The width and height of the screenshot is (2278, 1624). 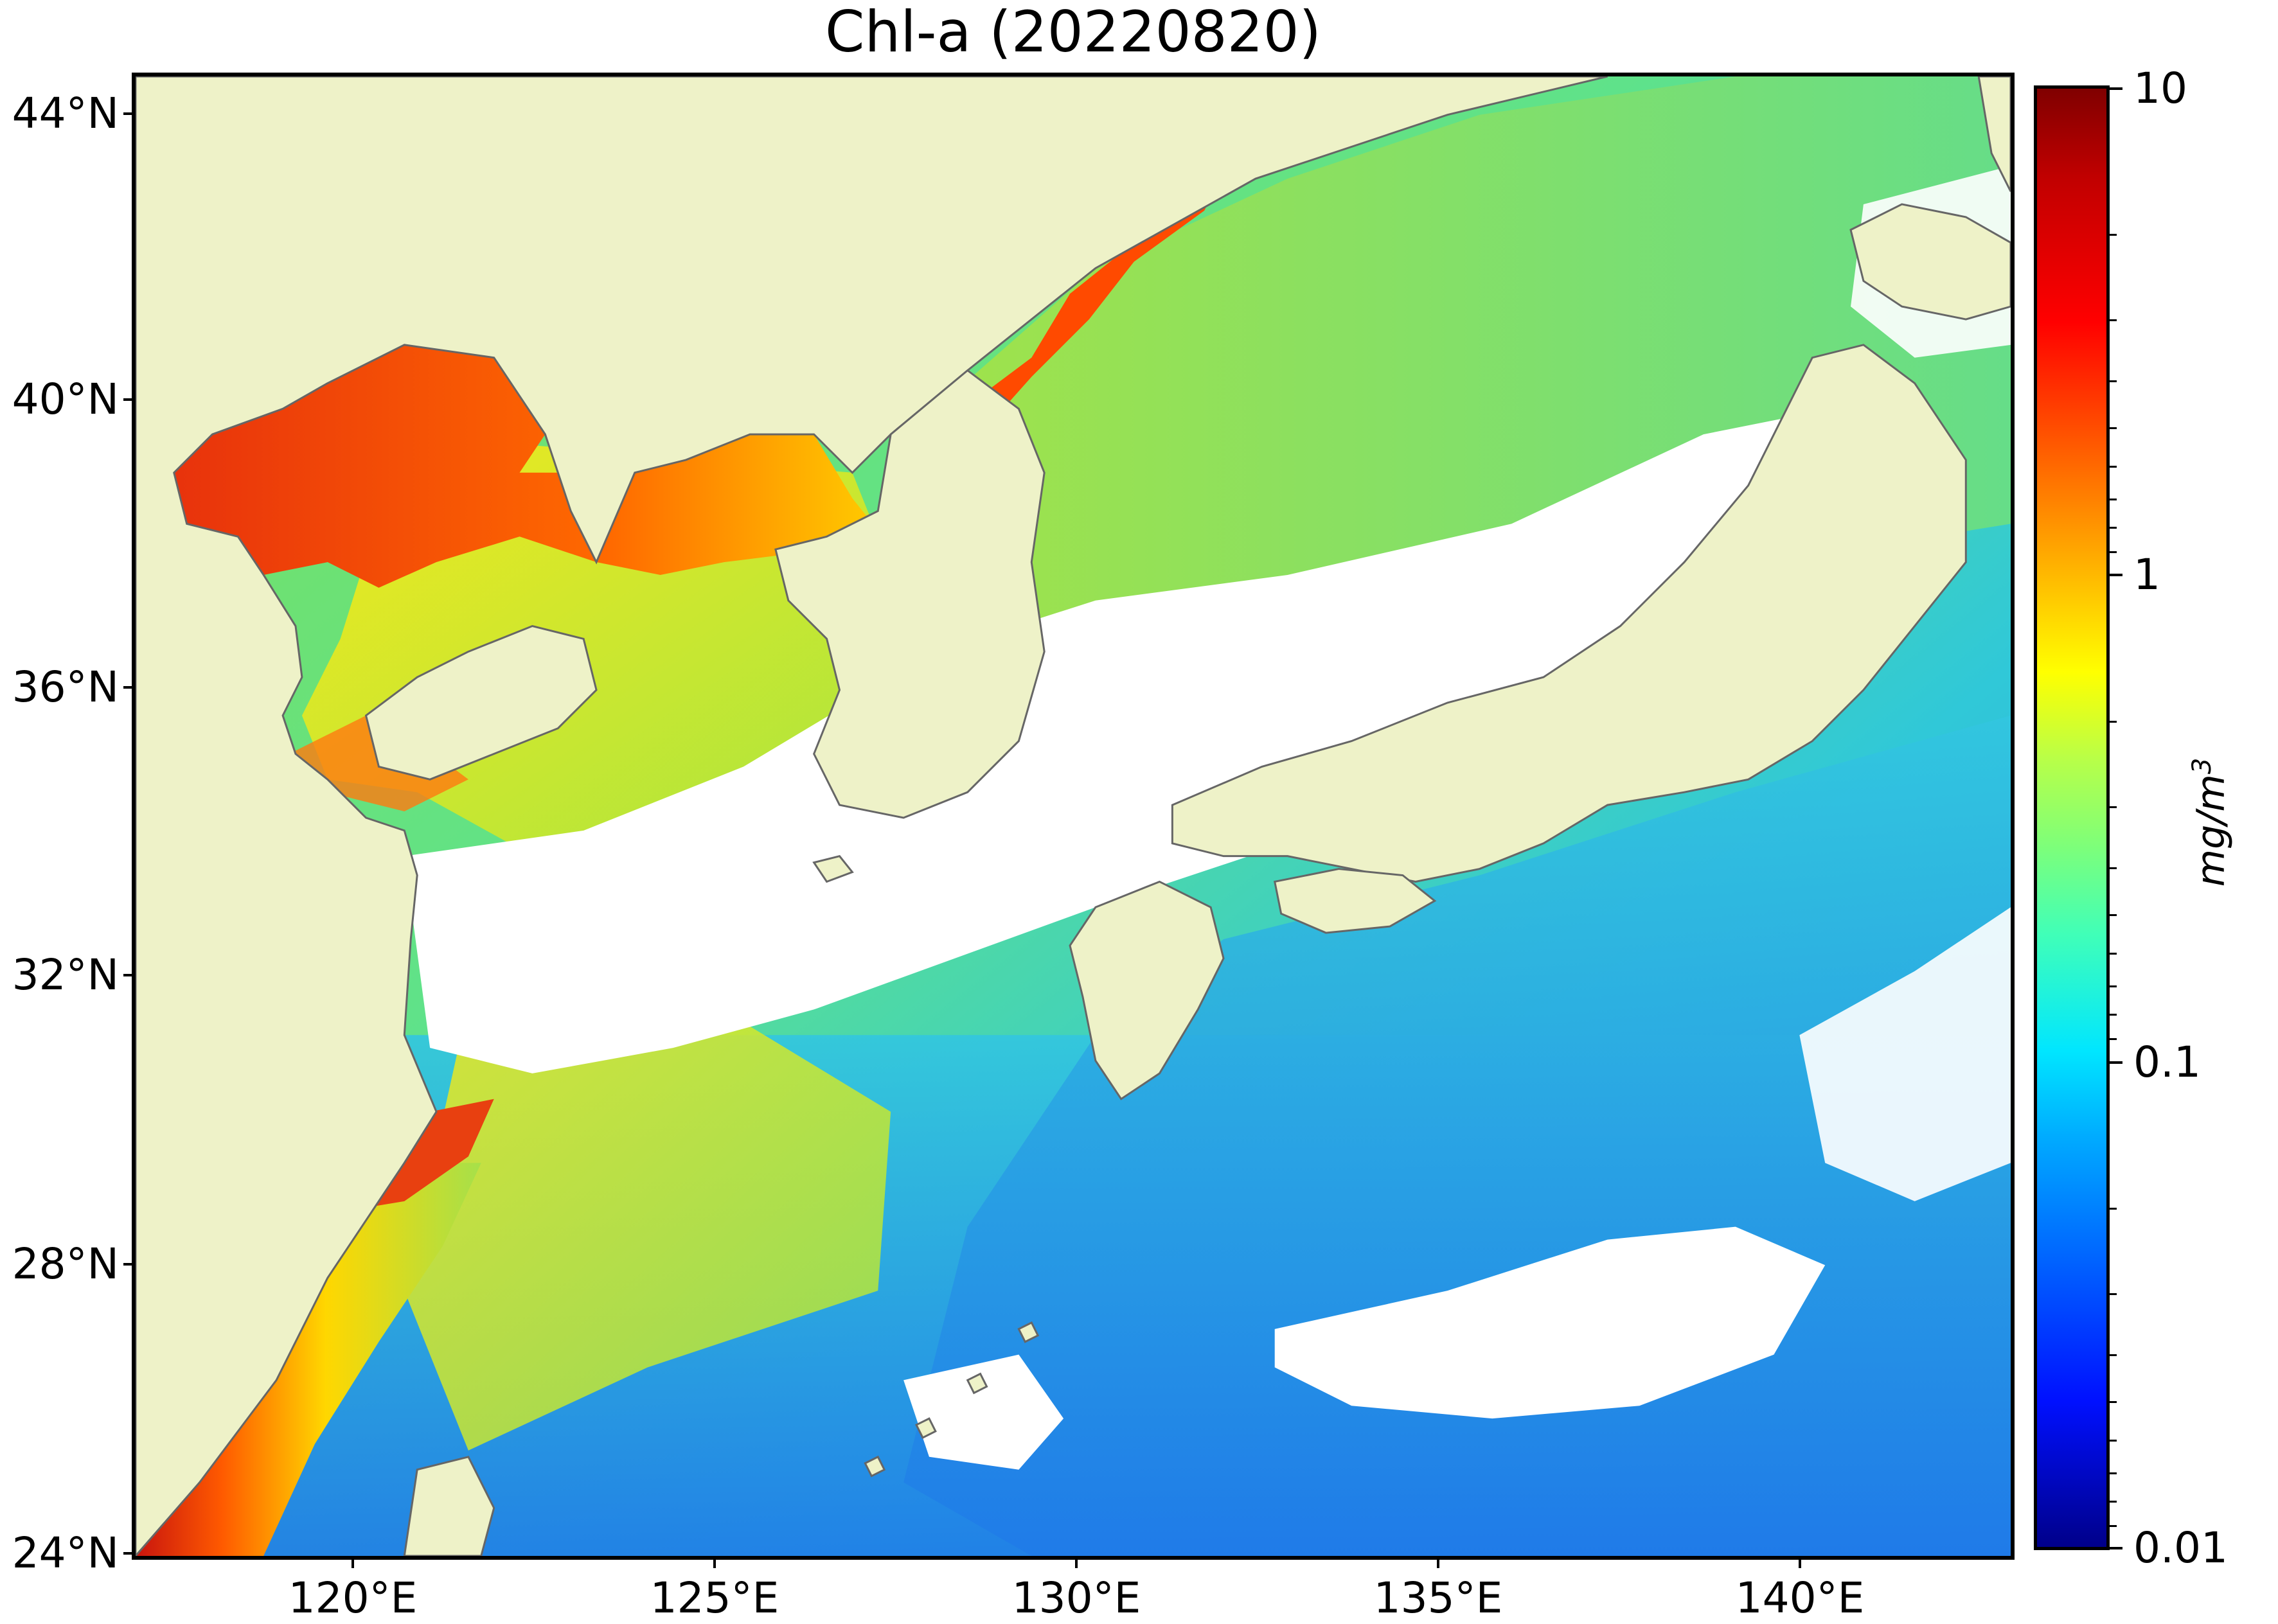 I want to click on lon-label-125: 125°E, so click(x=714, y=1598).